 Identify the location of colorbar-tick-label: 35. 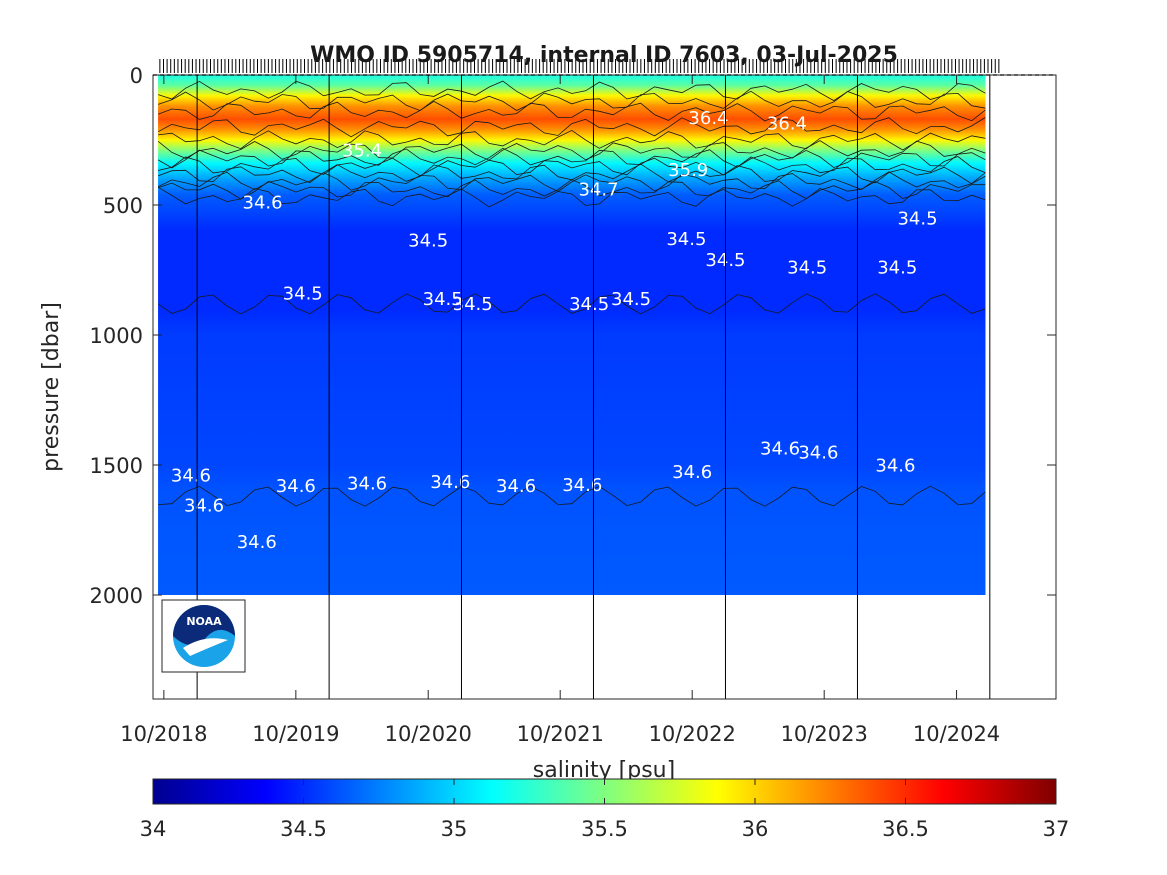
(454, 829).